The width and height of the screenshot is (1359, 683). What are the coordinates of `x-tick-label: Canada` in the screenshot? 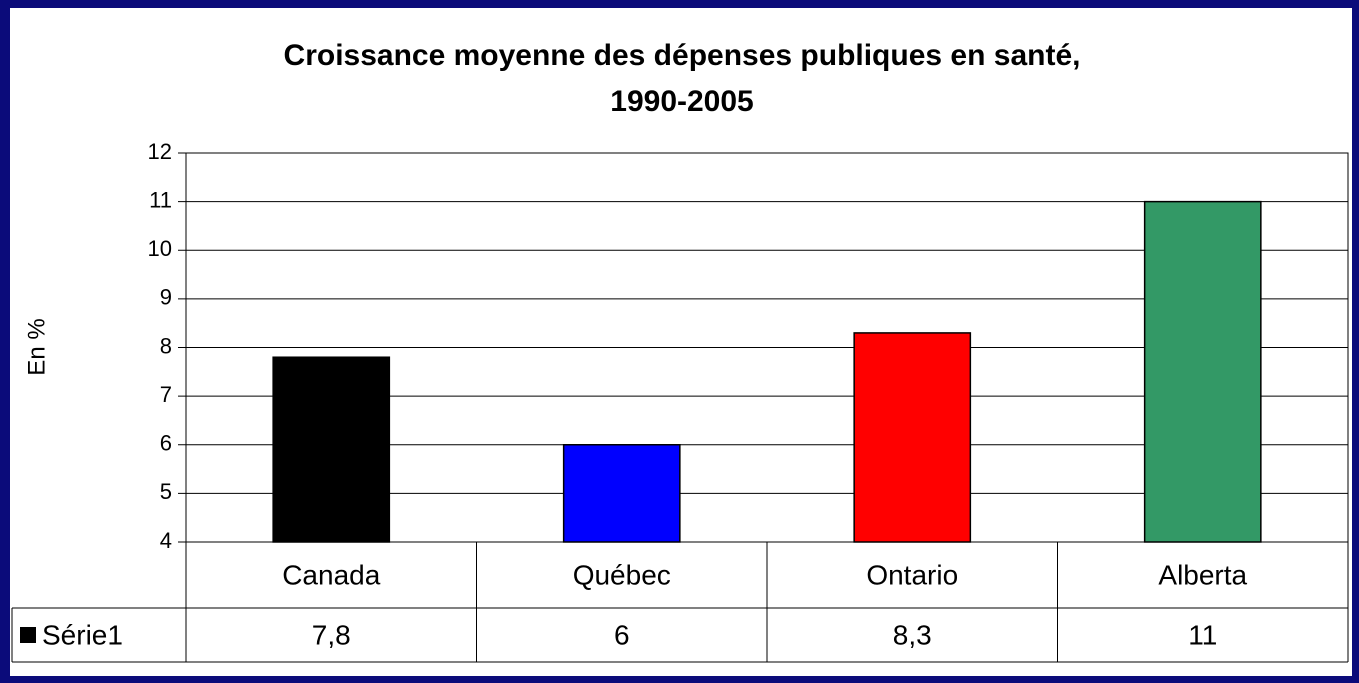 It's located at (331, 574).